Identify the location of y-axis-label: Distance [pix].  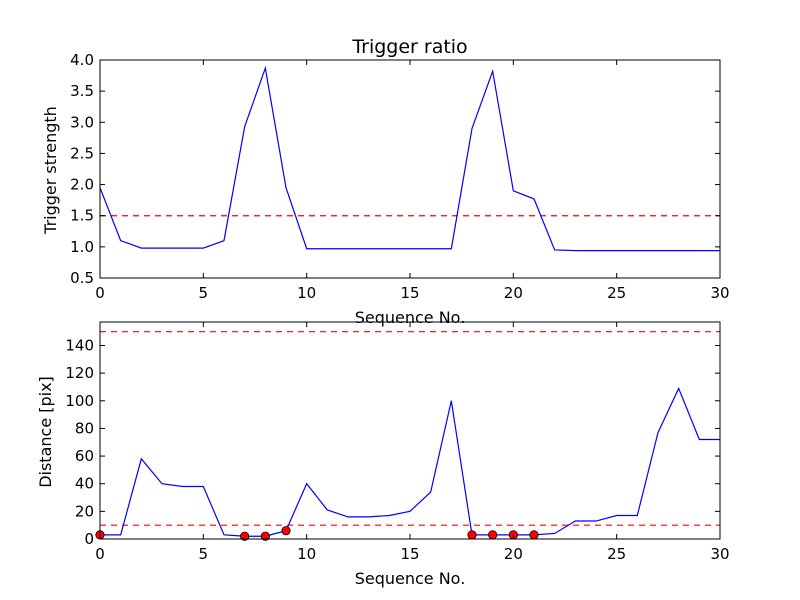
(45, 432).